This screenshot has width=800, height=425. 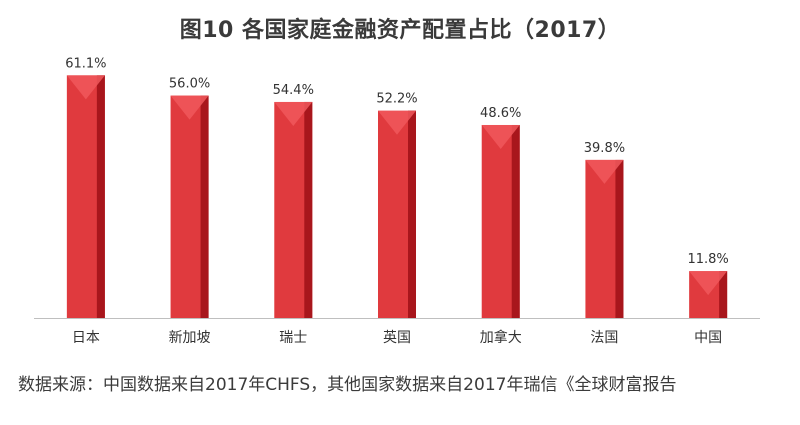 I want to click on x-tick-label: 中国, so click(x=708, y=338).